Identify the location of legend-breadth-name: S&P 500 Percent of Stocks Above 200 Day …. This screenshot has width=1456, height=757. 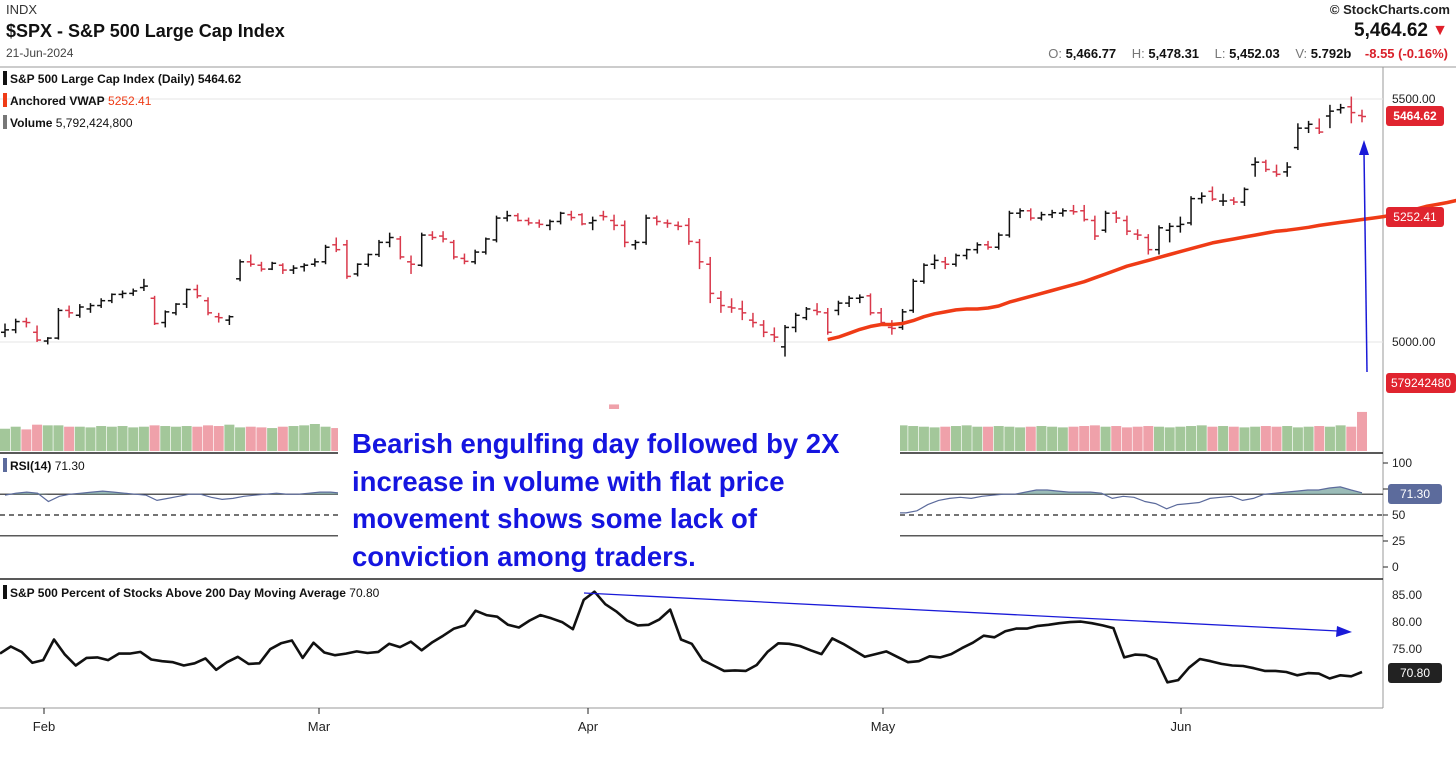
(178, 593).